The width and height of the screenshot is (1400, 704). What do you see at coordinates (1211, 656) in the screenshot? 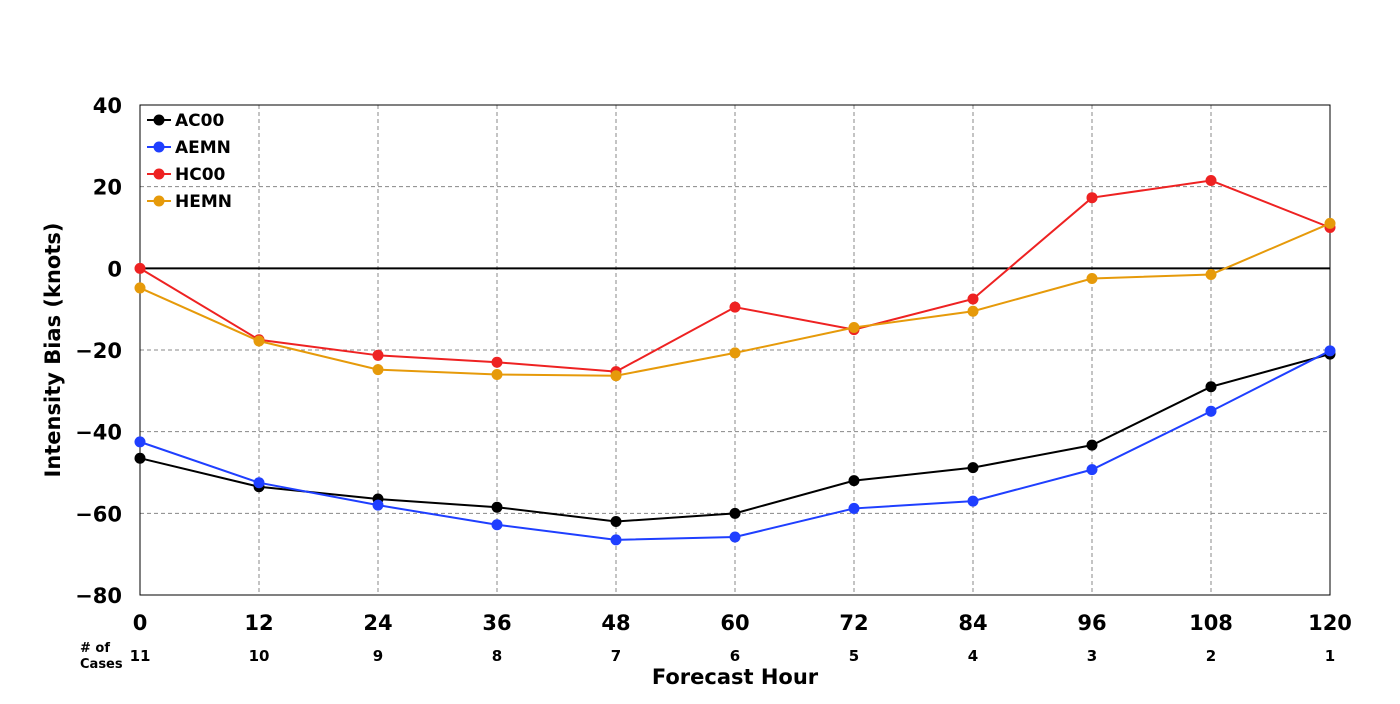
I see `case-count-label: 2` at bounding box center [1211, 656].